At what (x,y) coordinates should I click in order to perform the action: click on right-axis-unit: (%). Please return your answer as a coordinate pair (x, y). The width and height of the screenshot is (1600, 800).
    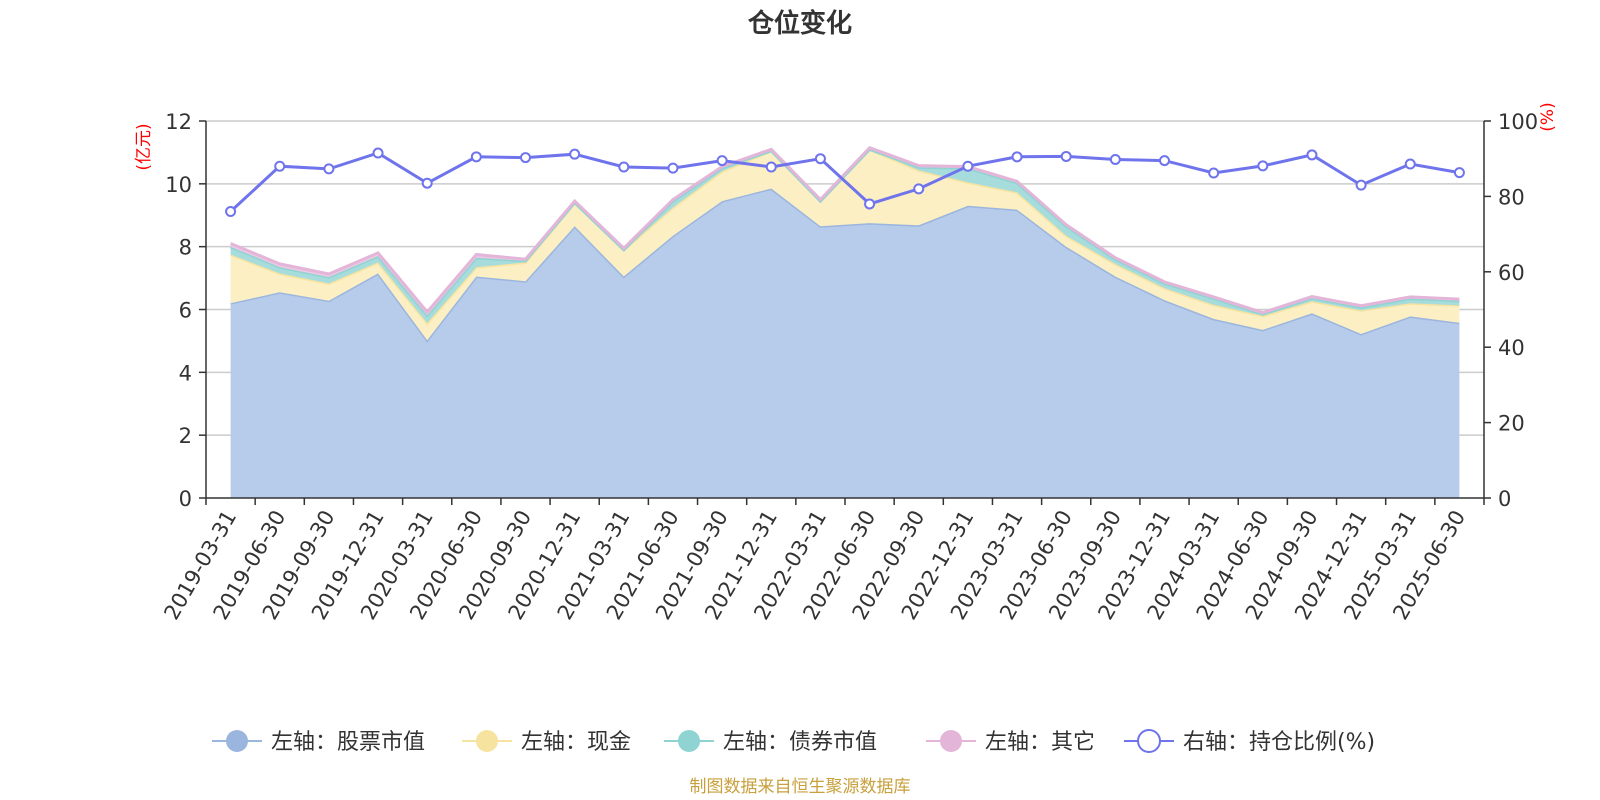
    Looking at the image, I should click on (1548, 116).